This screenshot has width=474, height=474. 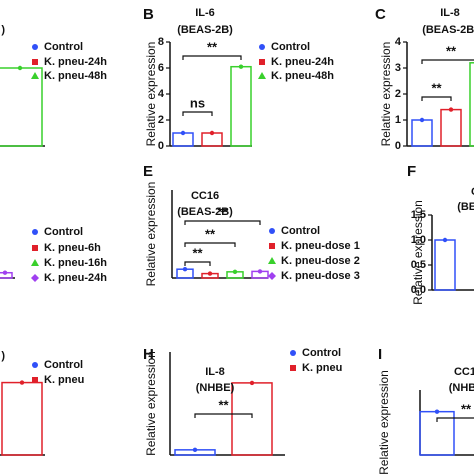 What do you see at coordinates (148, 14) in the screenshot?
I see `panel-label: B` at bounding box center [148, 14].